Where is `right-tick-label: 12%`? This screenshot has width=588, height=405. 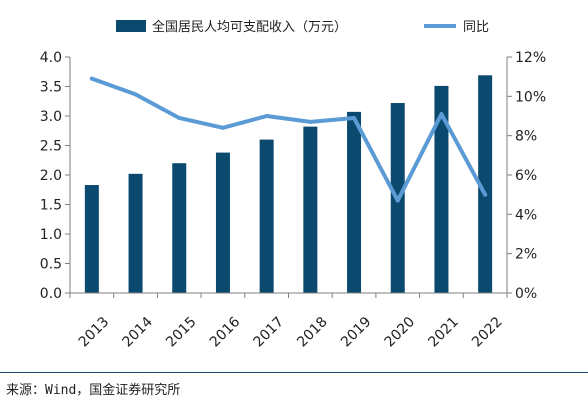 right-tick-label: 12% is located at coordinates (530, 58).